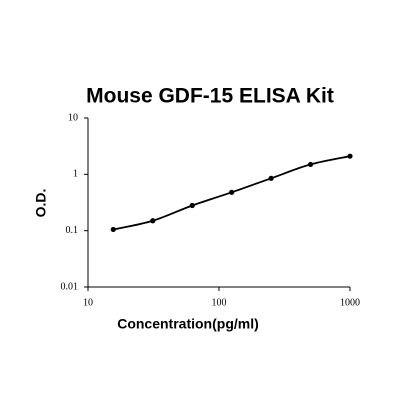  Describe the element at coordinates (70, 286) in the screenshot. I see `y-tick-label: 0.01` at that location.